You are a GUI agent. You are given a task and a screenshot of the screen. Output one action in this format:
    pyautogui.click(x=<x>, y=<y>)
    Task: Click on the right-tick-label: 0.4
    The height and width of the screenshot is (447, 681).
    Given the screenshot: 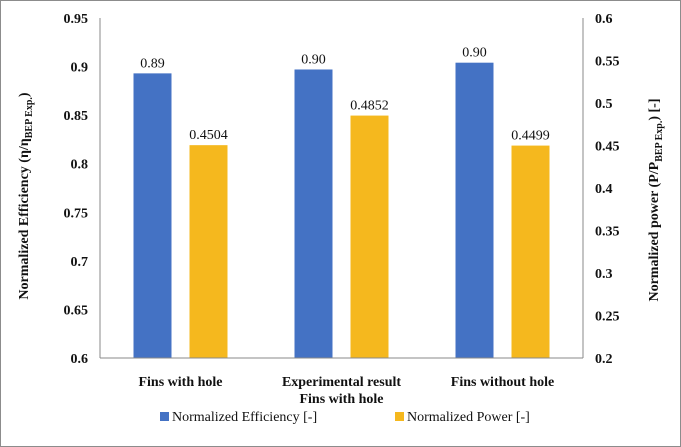 What is the action you would take?
    pyautogui.click(x=604, y=189)
    